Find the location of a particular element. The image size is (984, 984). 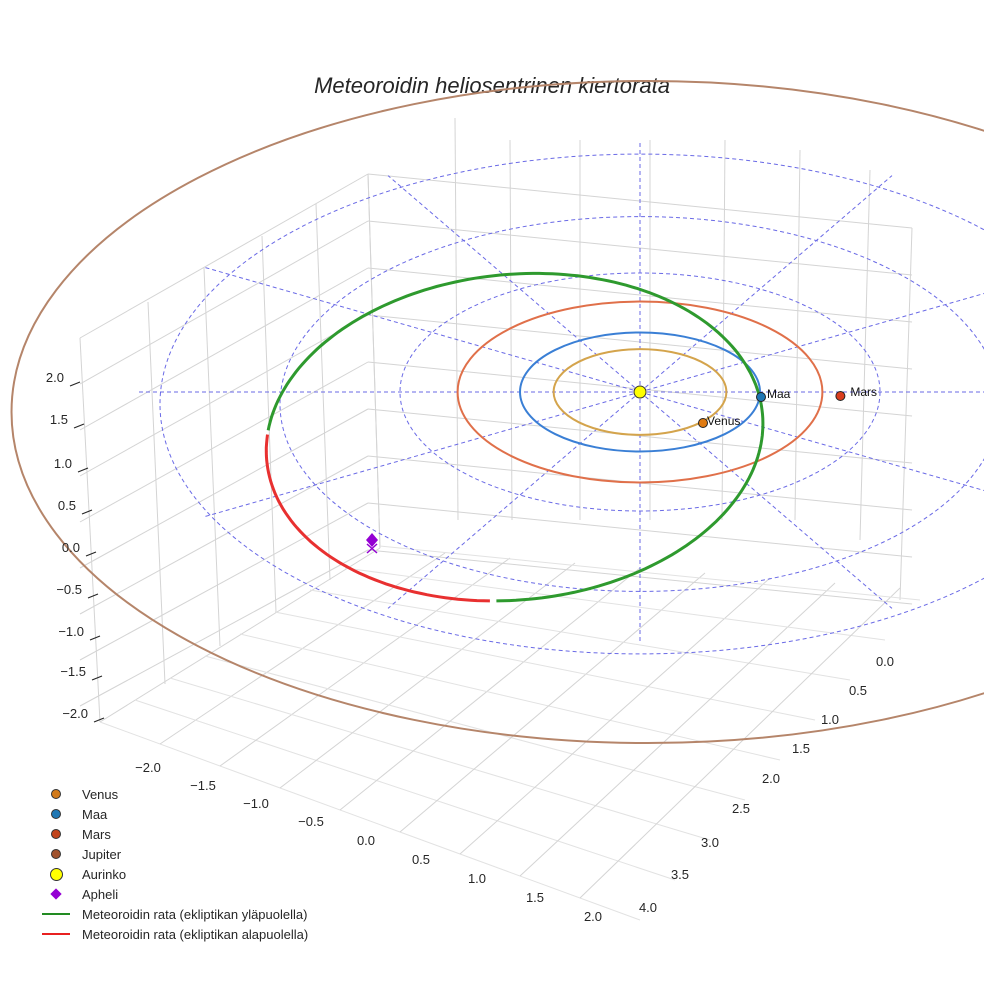

earth-marker is located at coordinates (761, 397).